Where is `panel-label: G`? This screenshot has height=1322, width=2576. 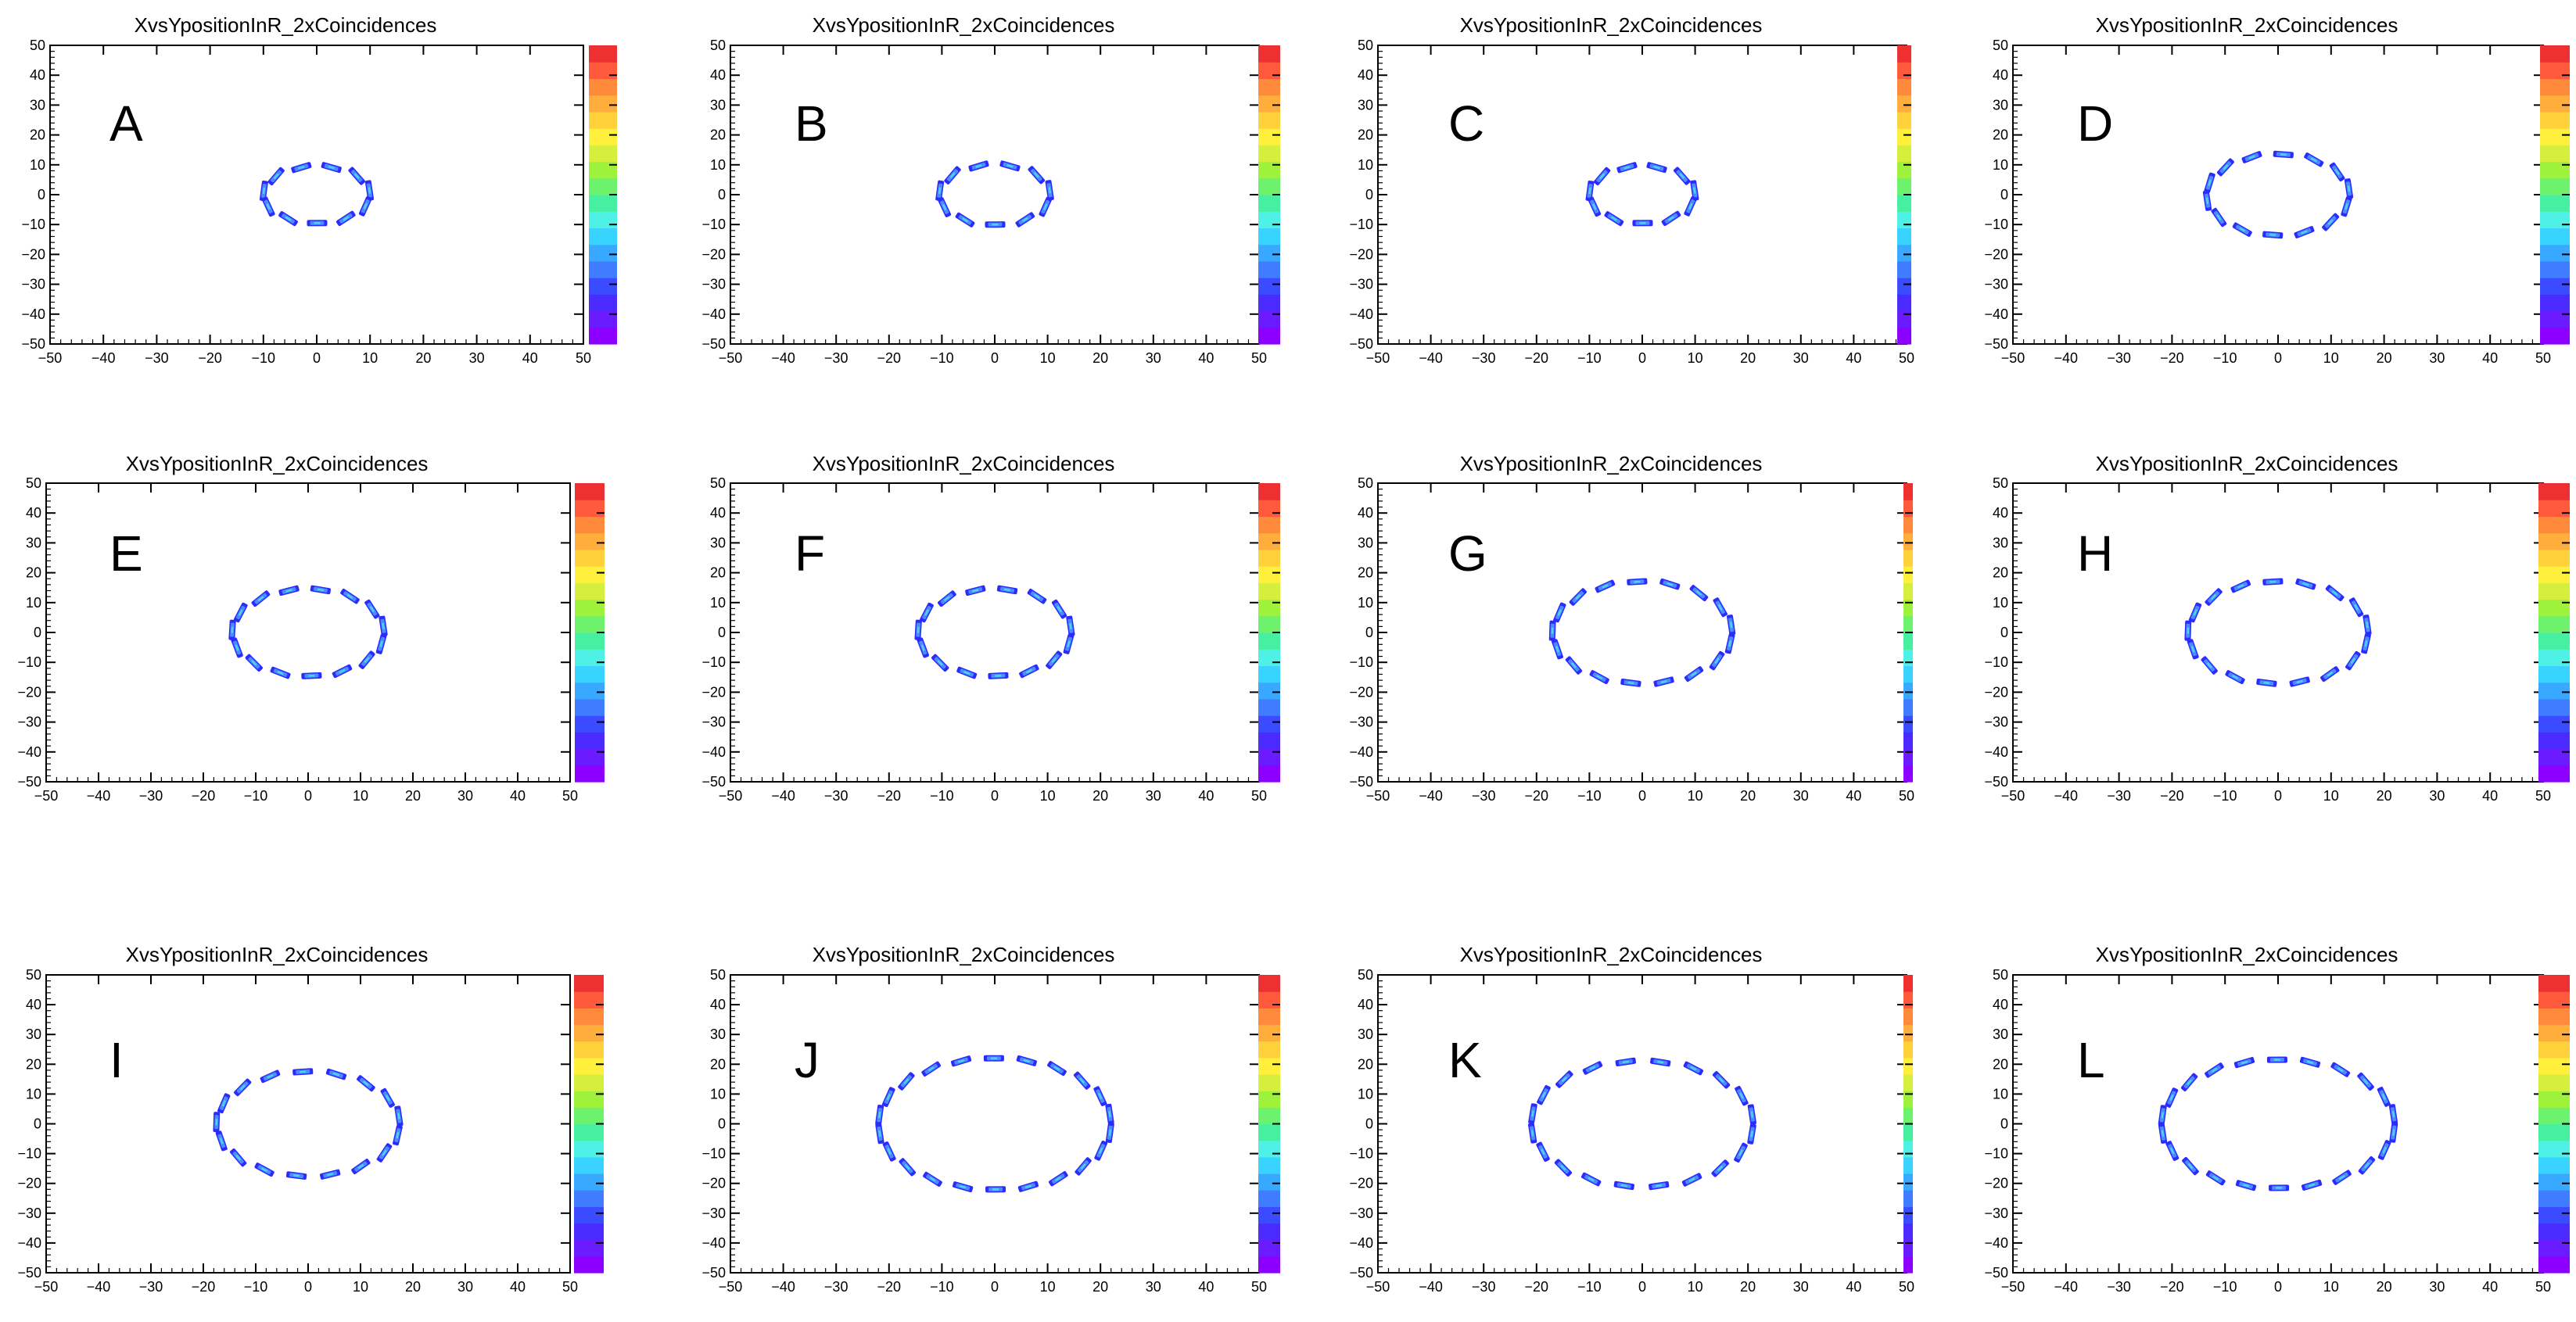 panel-label: G is located at coordinates (1467, 553).